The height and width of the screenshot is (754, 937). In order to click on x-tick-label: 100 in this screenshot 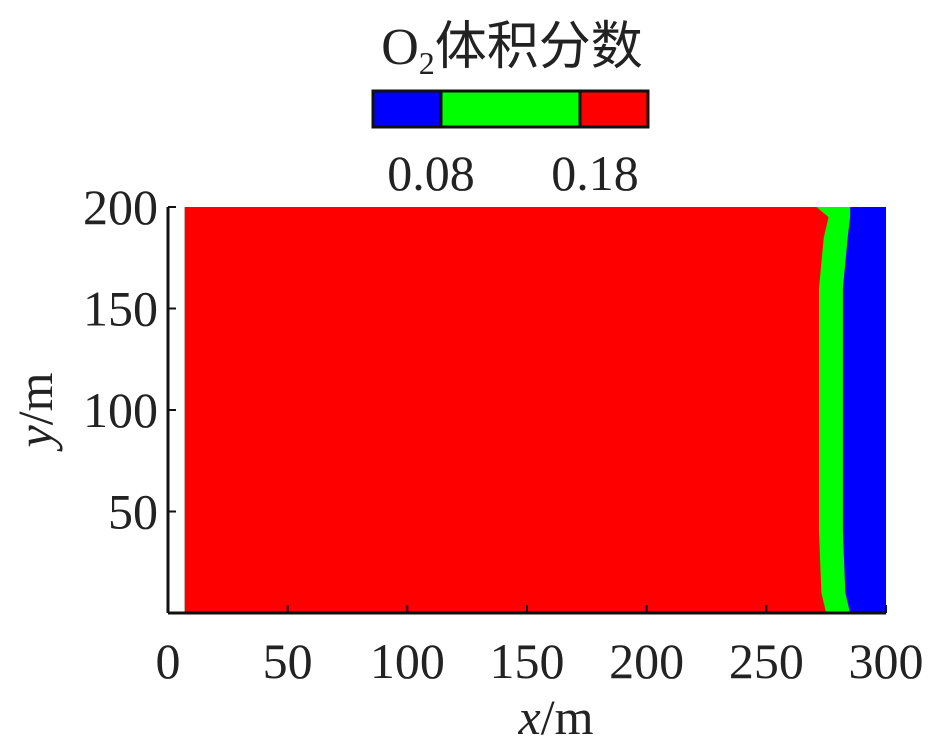, I will do `click(407, 661)`.